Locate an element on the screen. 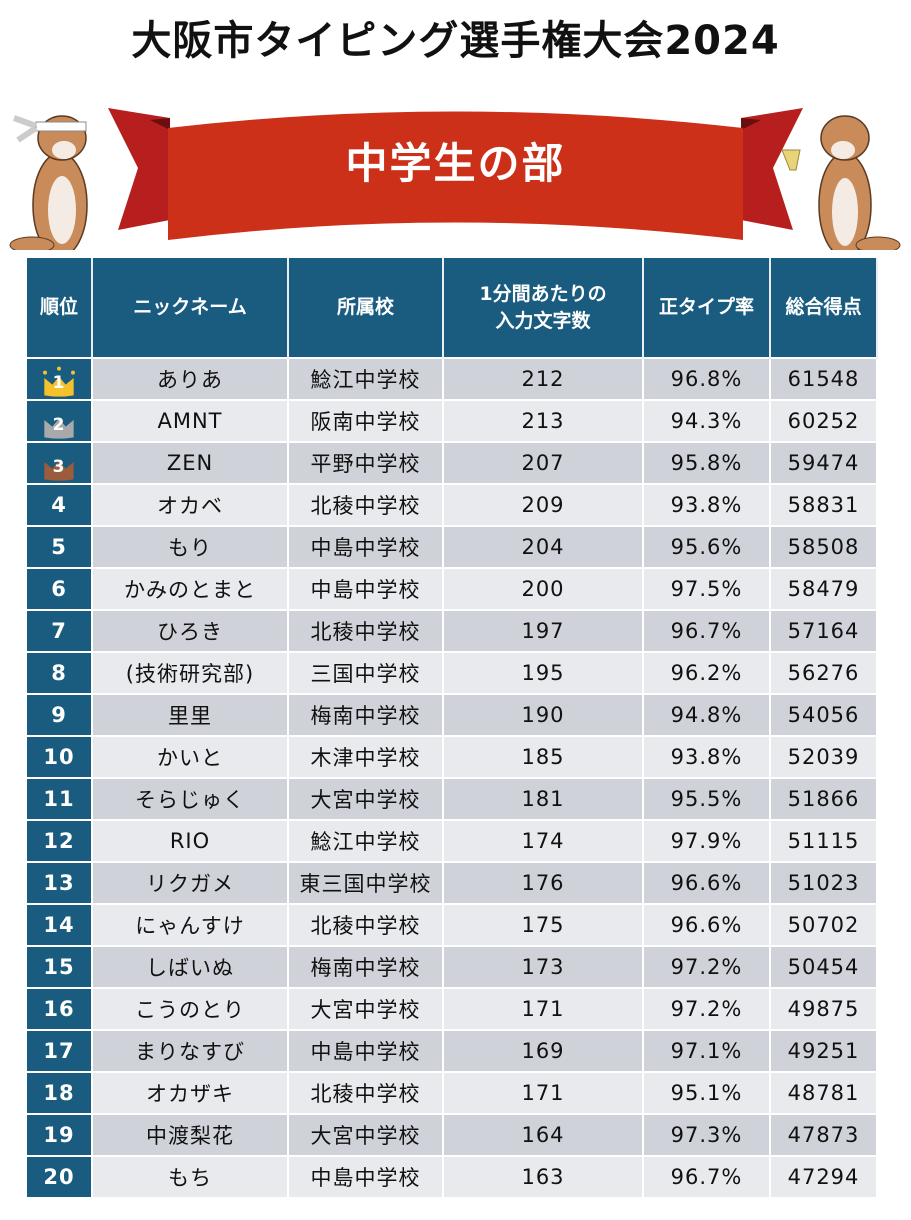 This screenshot has height=1220, width=911. table-row: 16 こうのとり 大宮中学校 171 97.2% 49875 is located at coordinates (452, 1008).